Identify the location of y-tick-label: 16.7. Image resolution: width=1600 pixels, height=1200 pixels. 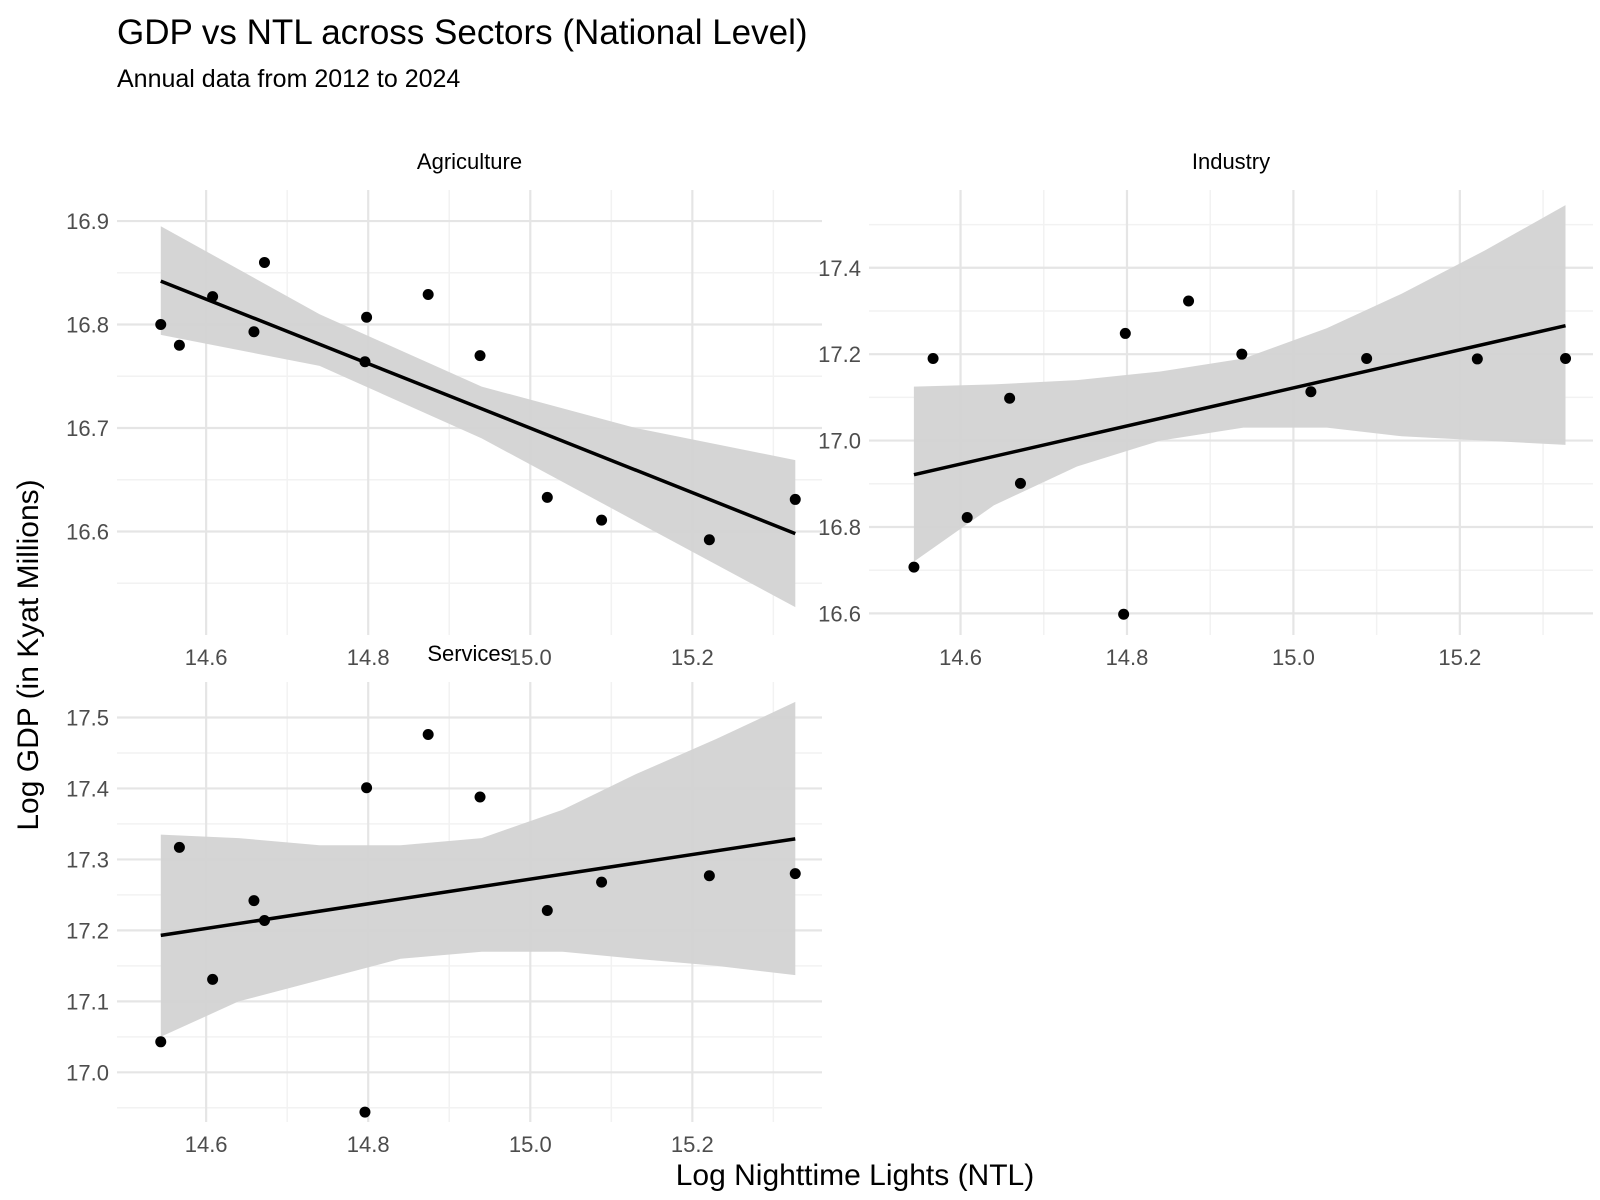
(87, 428).